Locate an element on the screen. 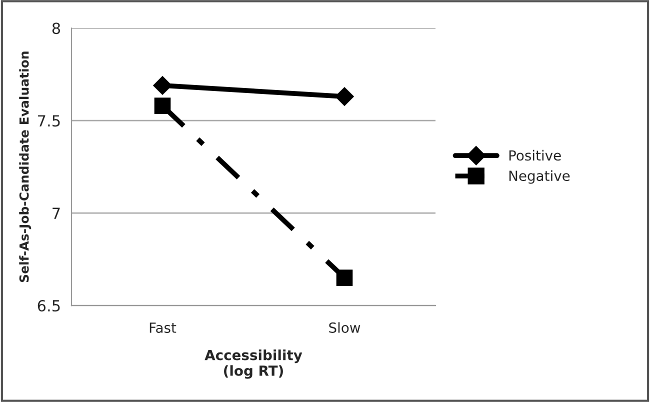 This screenshot has width=650, height=402. legend-label: Positive is located at coordinates (535, 155).